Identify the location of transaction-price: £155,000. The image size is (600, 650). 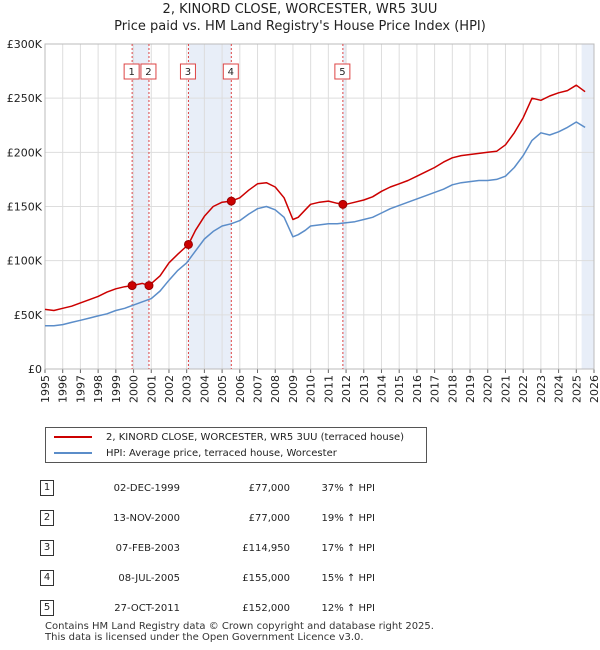
(266, 578).